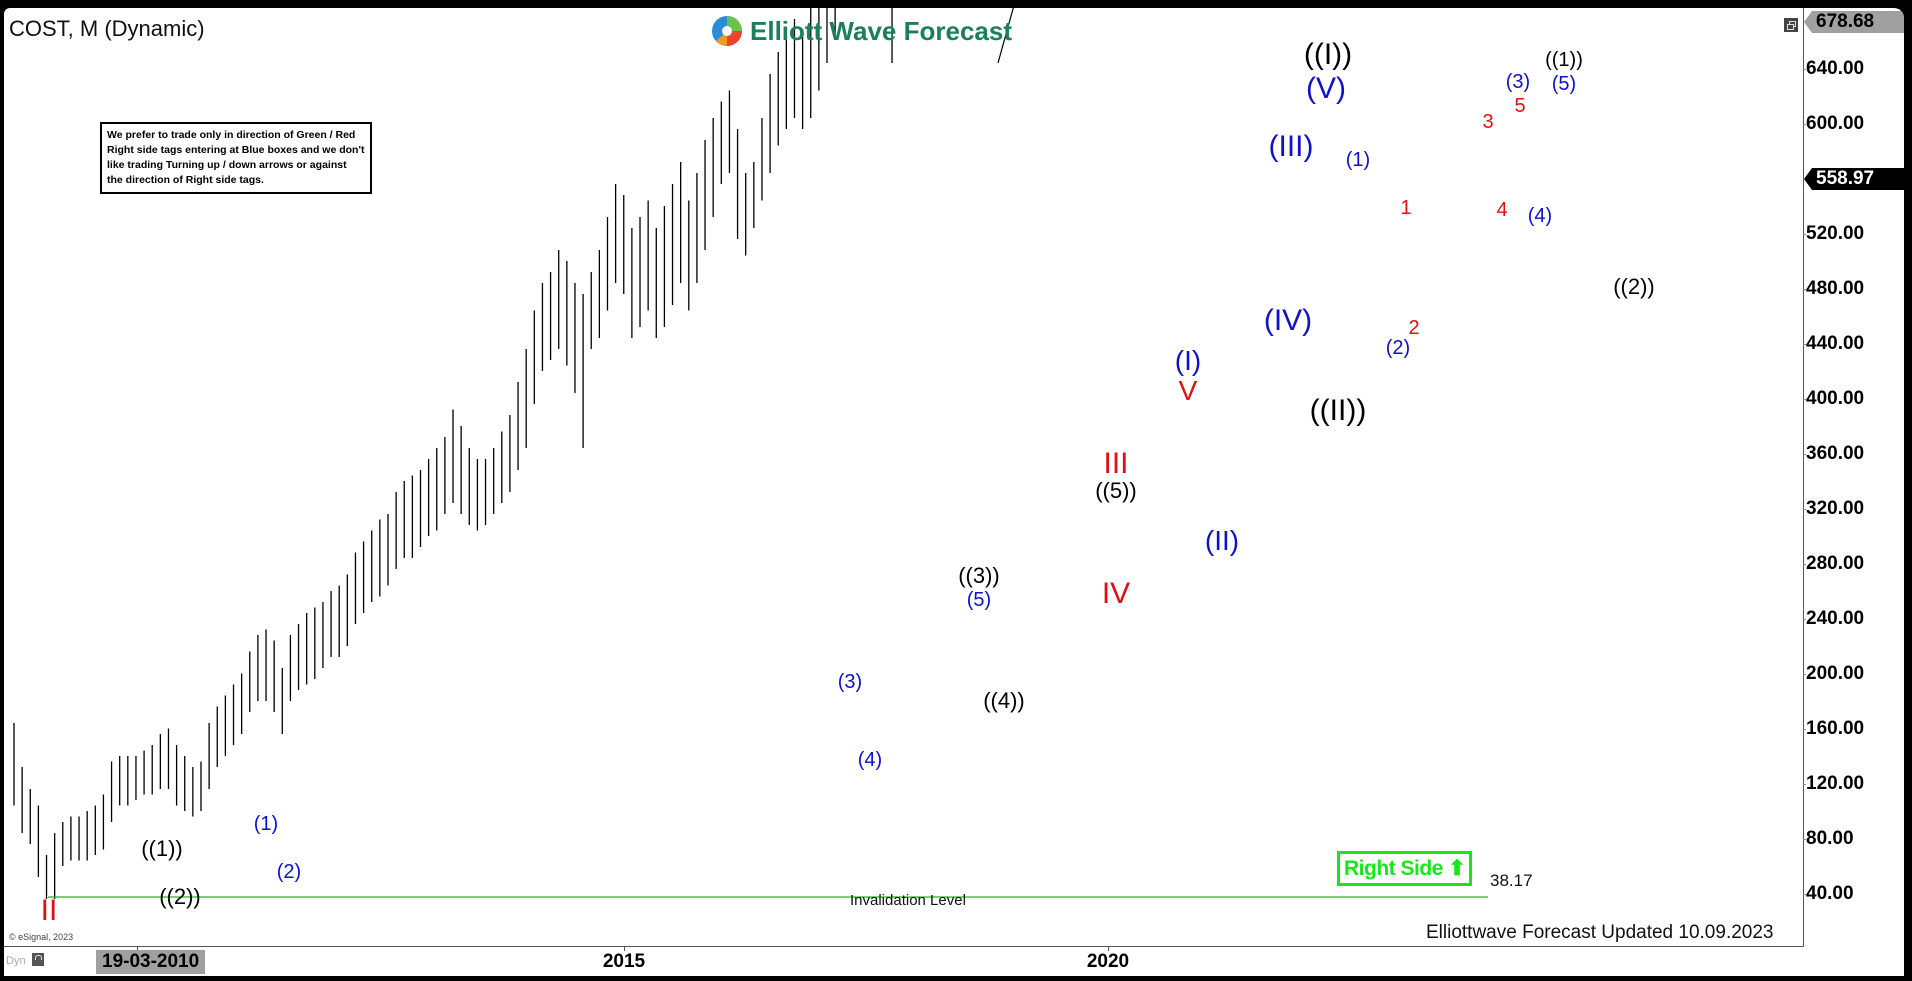 Image resolution: width=1912 pixels, height=981 pixels. I want to click on price-tick: 640.00, so click(1833, 68).